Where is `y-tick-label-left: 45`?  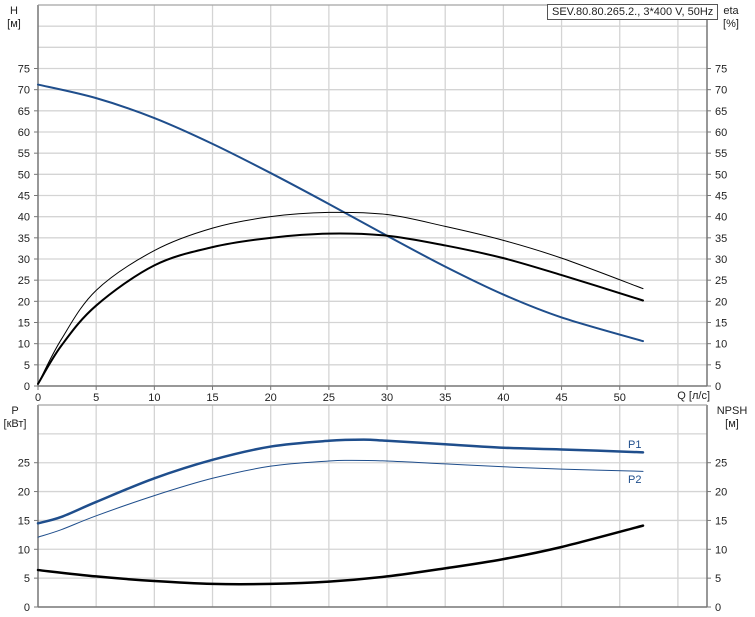
y-tick-label-left: 45 is located at coordinates (24, 197).